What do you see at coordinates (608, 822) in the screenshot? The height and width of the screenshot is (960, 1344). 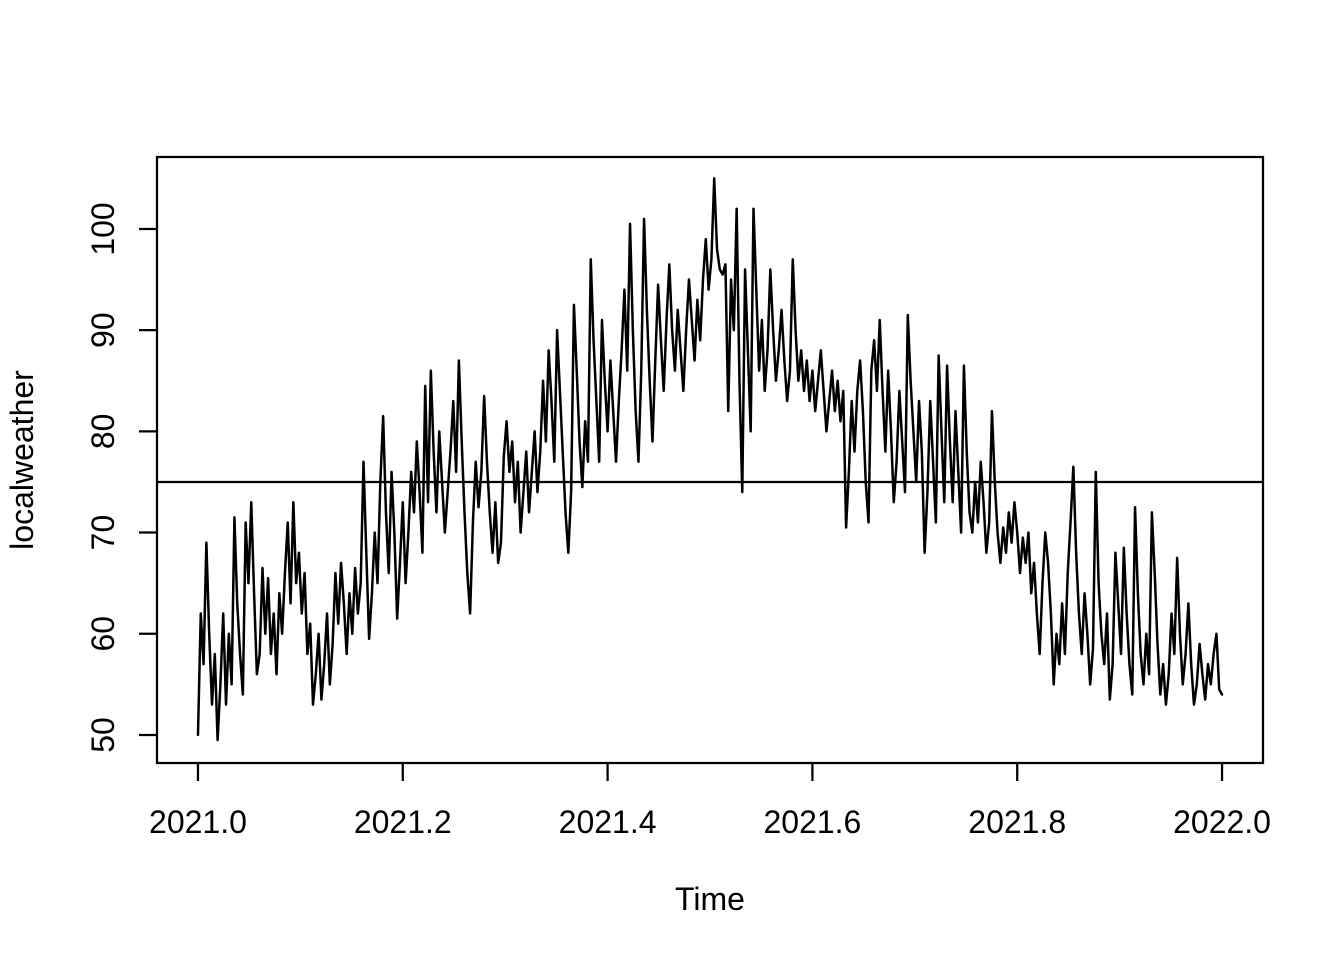 I see `x-tick-label: 2021.4` at bounding box center [608, 822].